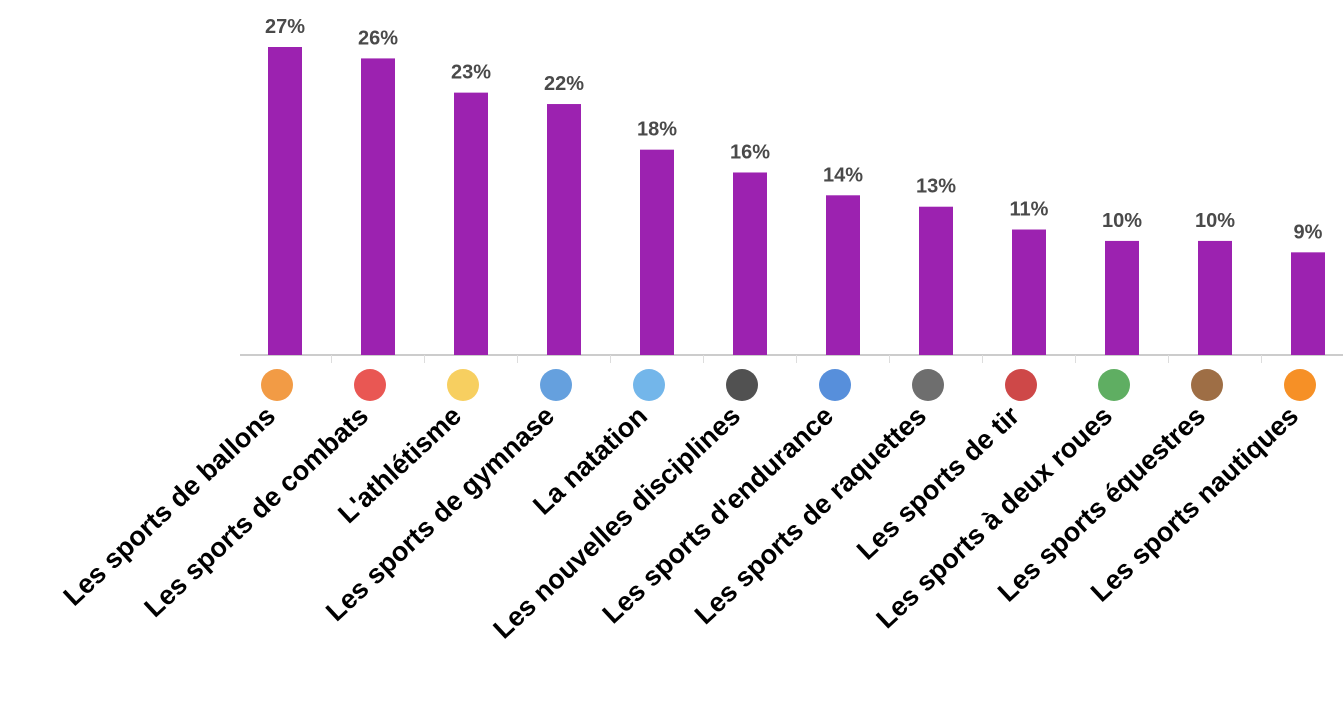 This screenshot has height=710, width=1343. I want to click on value-label: 23%, so click(471, 73).